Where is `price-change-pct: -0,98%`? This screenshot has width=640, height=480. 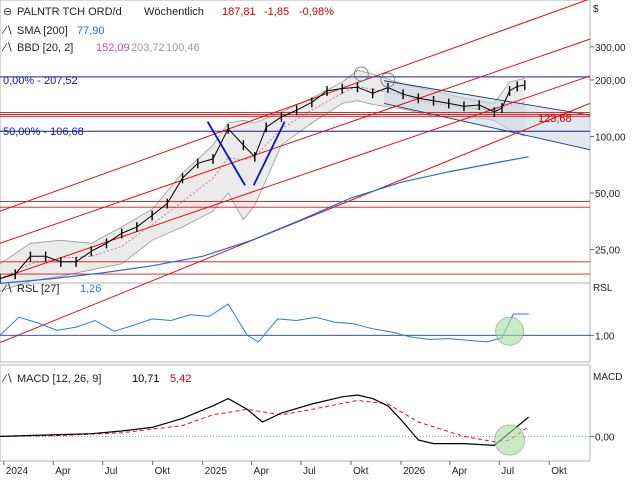
price-change-pct: -0,98% is located at coordinates (316, 12).